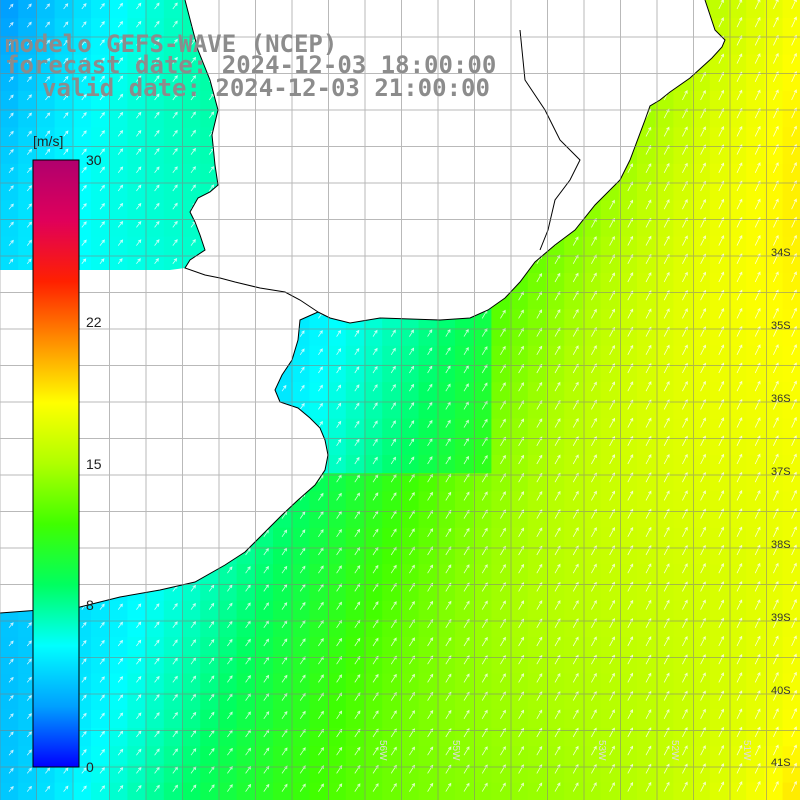 This screenshot has width=800, height=800. Describe the element at coordinates (781, 326) in the screenshot. I see `latitude-label: 35S` at that location.